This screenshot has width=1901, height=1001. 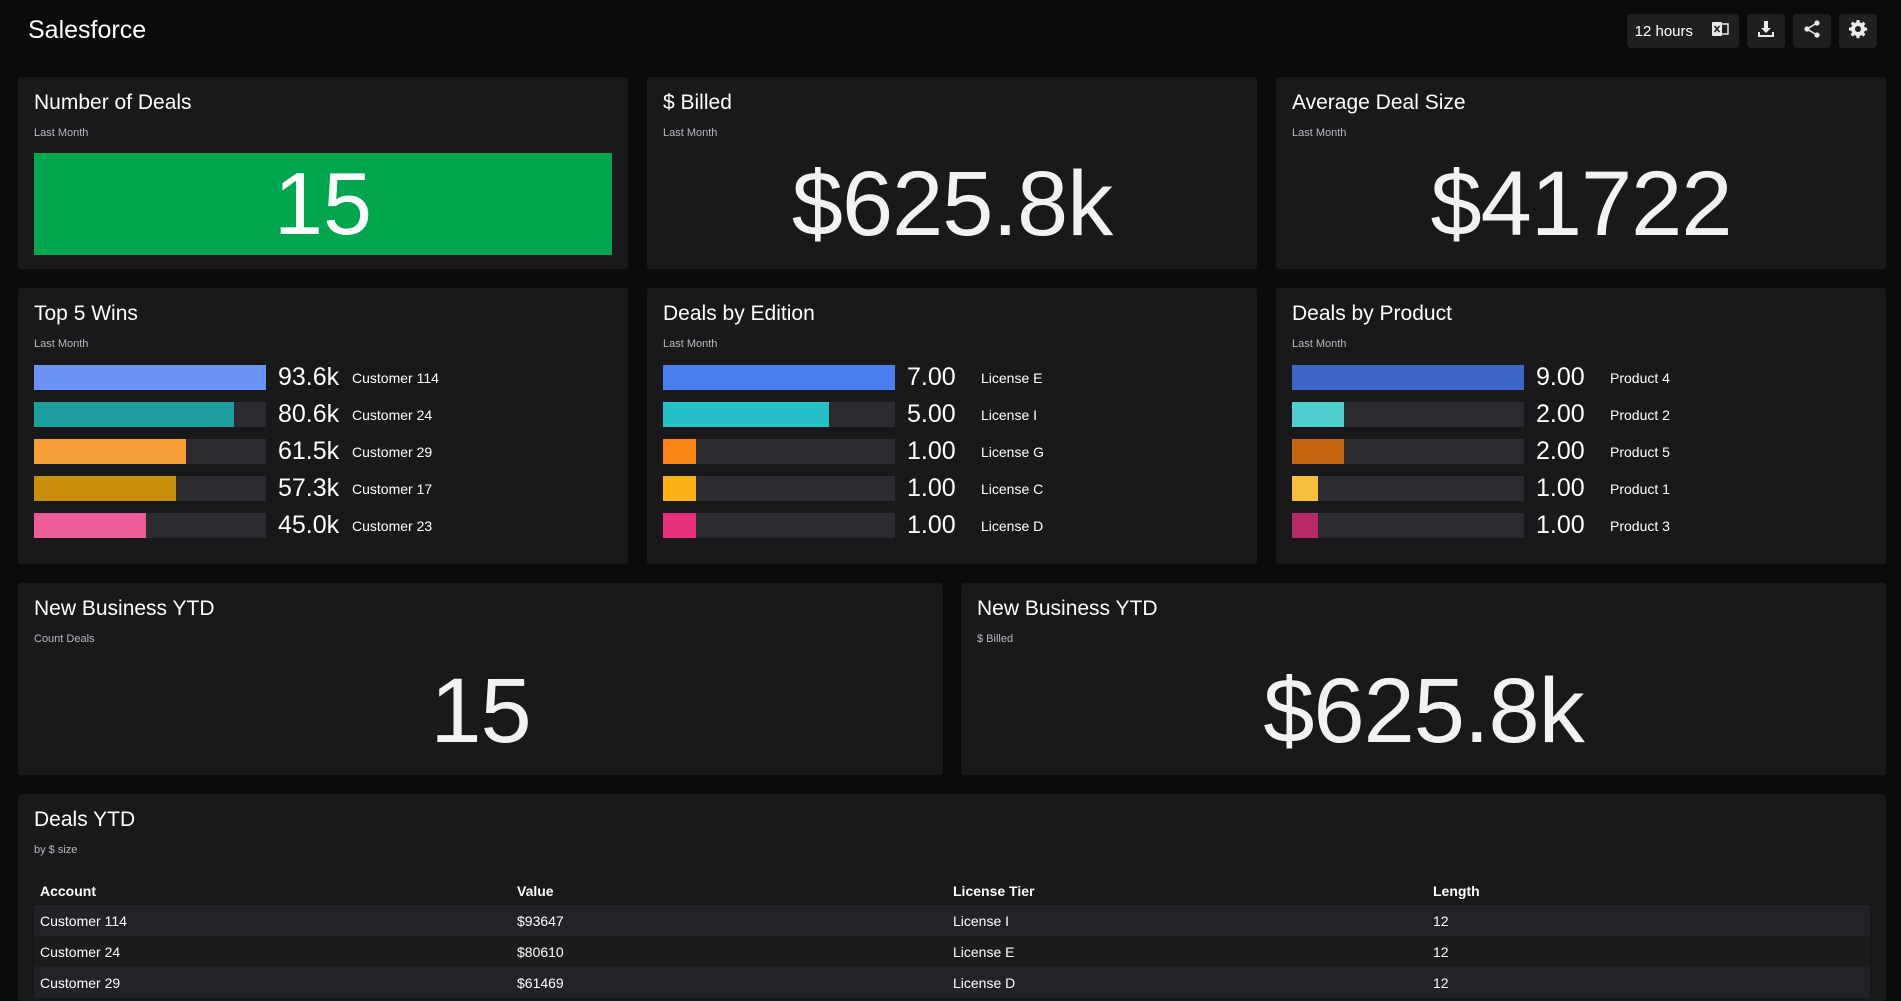 I want to click on table-row: Customer 114 $93647 License I 12, so click(x=952, y=920).